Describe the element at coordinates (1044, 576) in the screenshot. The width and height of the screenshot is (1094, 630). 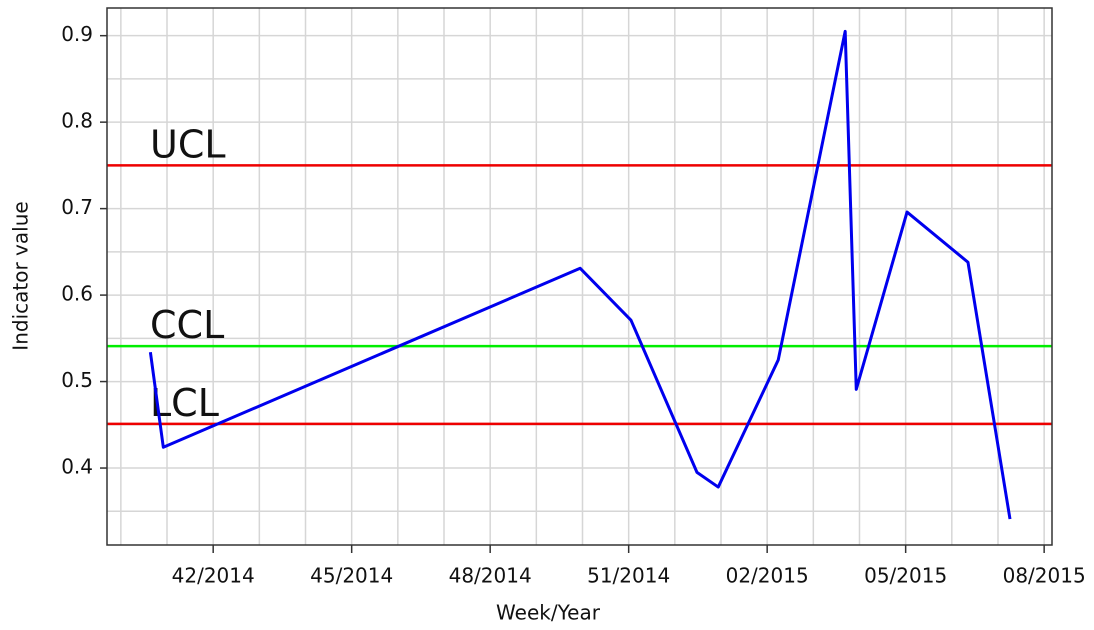
I see `x-tick-label: 08/2015` at that location.